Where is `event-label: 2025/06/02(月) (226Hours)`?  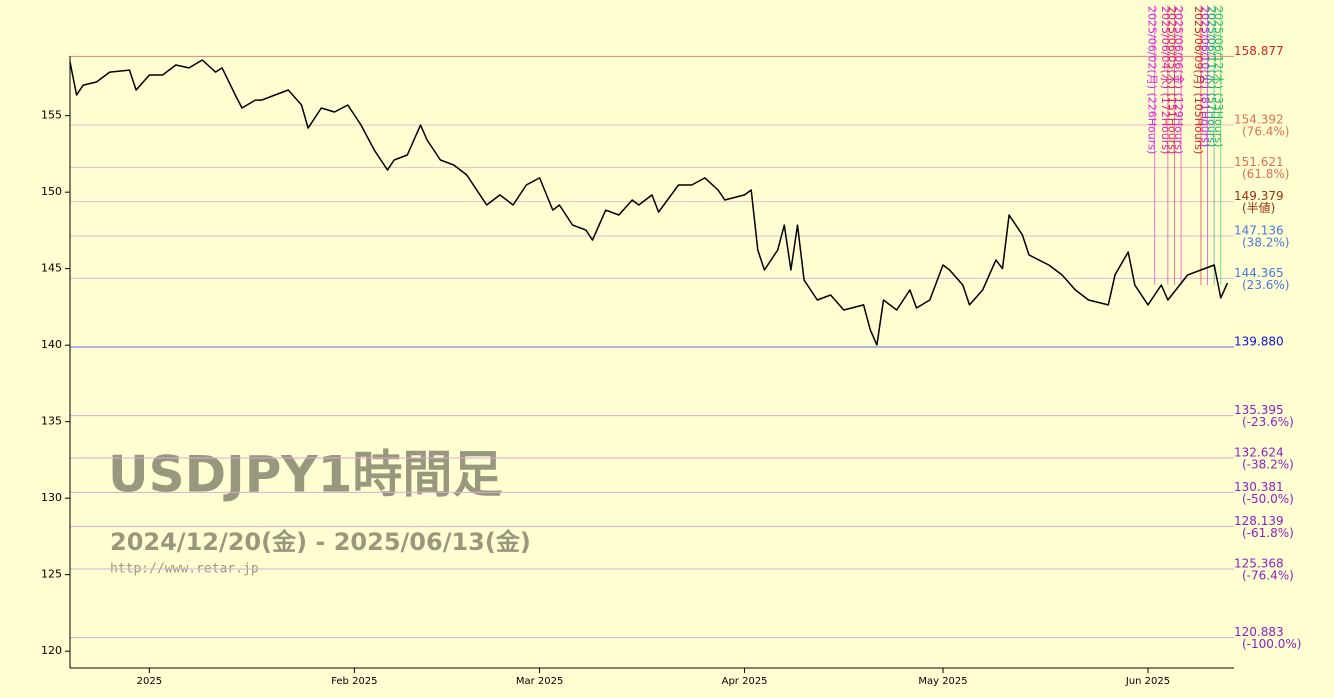
event-label: 2025/06/02(月) (226Hours) is located at coordinates (1152, 80).